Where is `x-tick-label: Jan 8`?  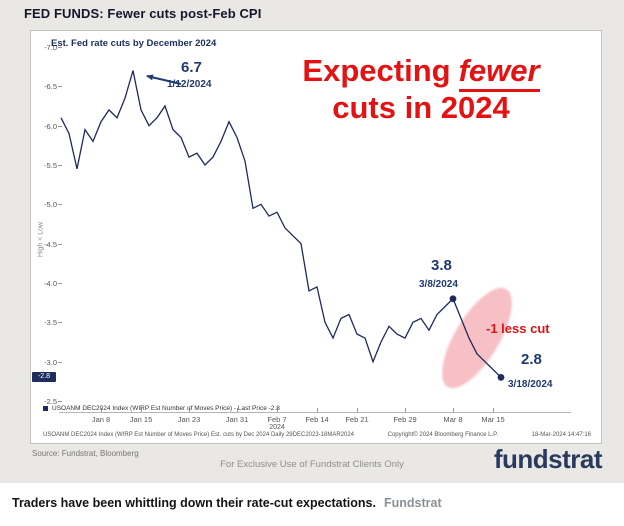 x-tick-label: Jan 8 is located at coordinates (101, 419).